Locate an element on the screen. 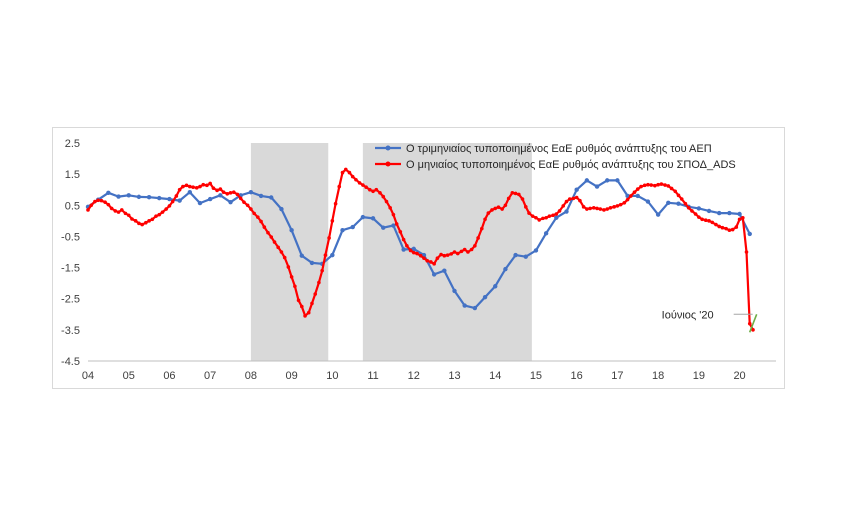 This screenshot has height=519, width=855. x-tick-label: 13 is located at coordinates (454, 376).